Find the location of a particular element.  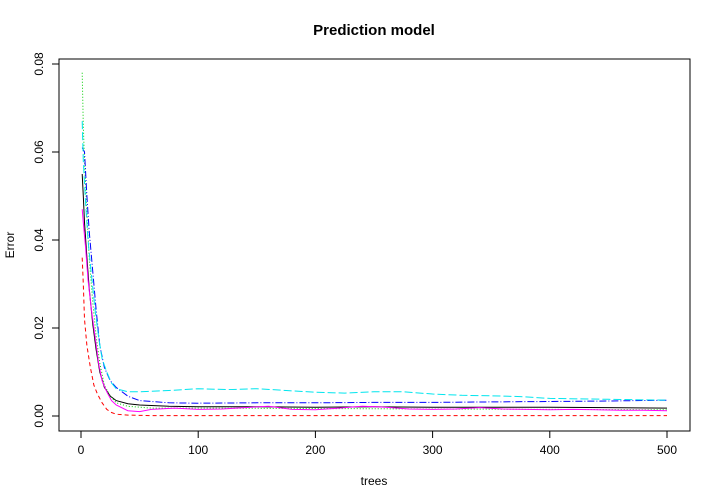

y-axis: 0.00 0.02 0.04 0.06 0.08 is located at coordinates (46, 240).